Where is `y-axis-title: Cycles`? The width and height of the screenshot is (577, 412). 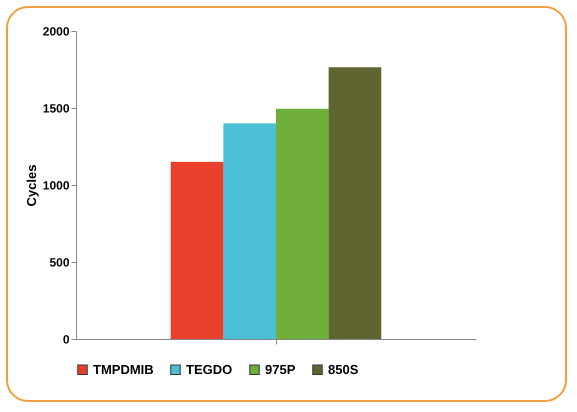 y-axis-title: Cycles is located at coordinates (31, 185).